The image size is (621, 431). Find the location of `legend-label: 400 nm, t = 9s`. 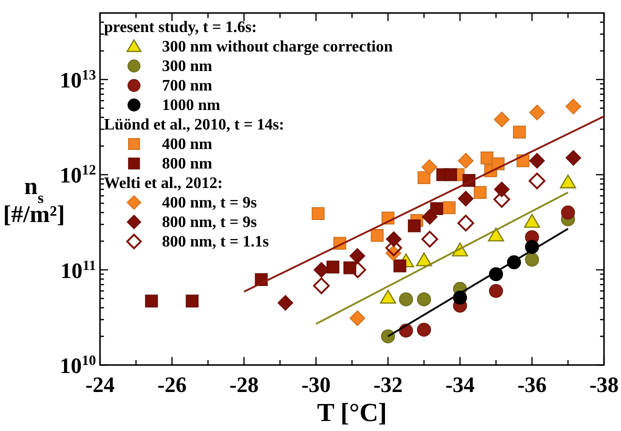

legend-label: 400 nm, t = 9s is located at coordinates (209, 203).